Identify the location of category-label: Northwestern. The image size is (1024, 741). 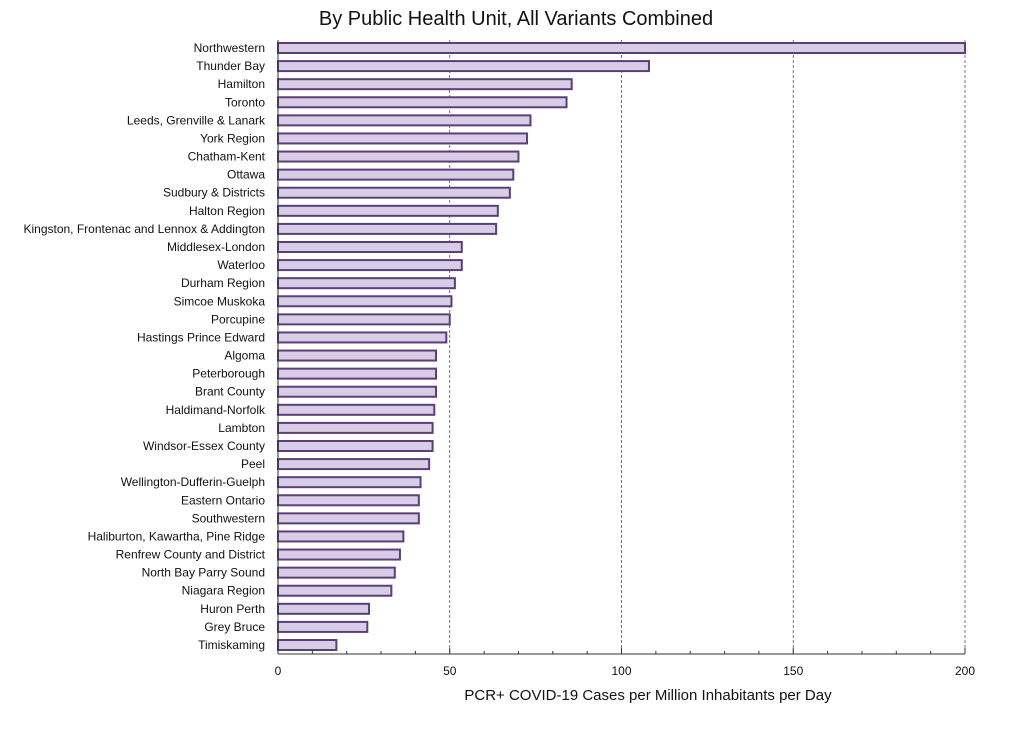
(229, 48).